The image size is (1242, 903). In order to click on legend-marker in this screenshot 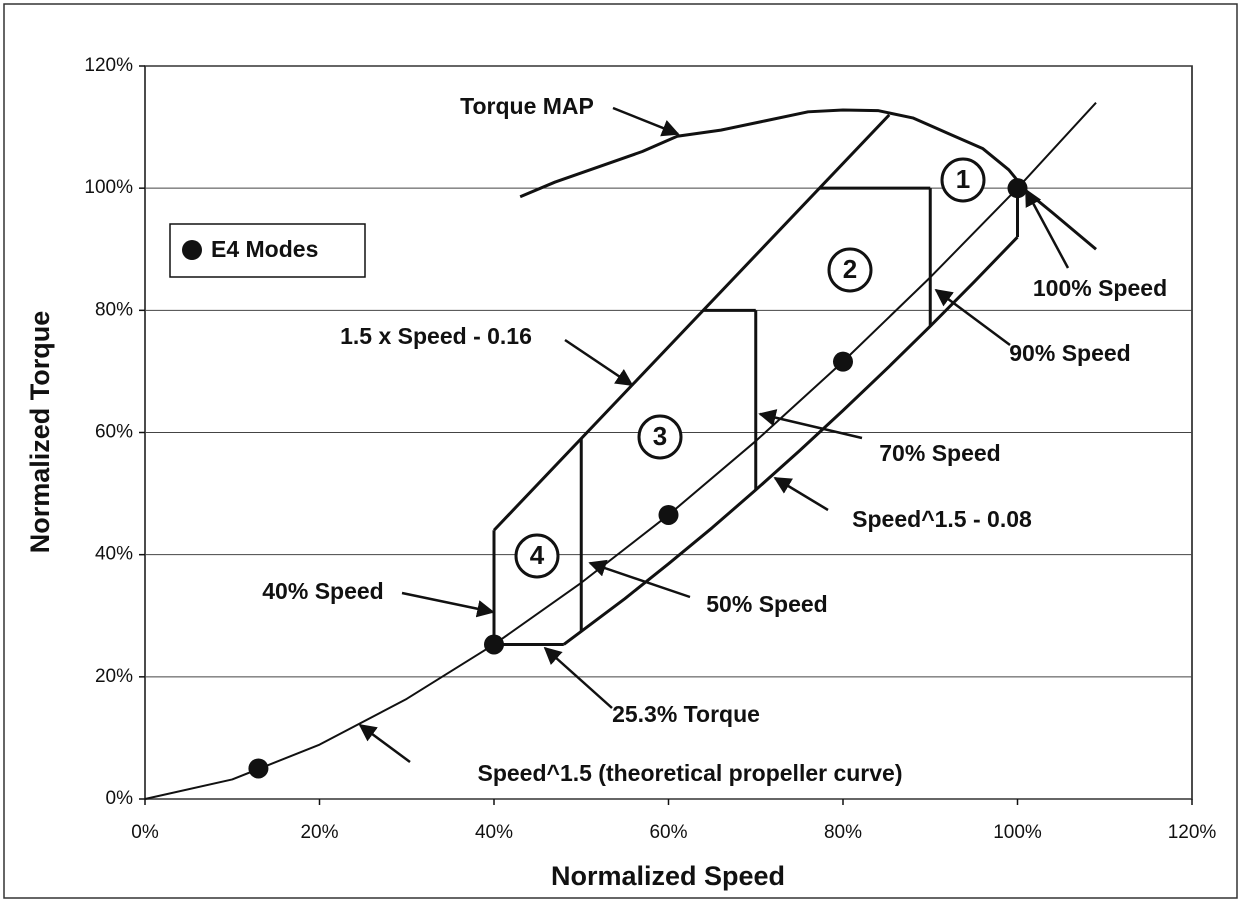, I will do `click(192, 250)`.